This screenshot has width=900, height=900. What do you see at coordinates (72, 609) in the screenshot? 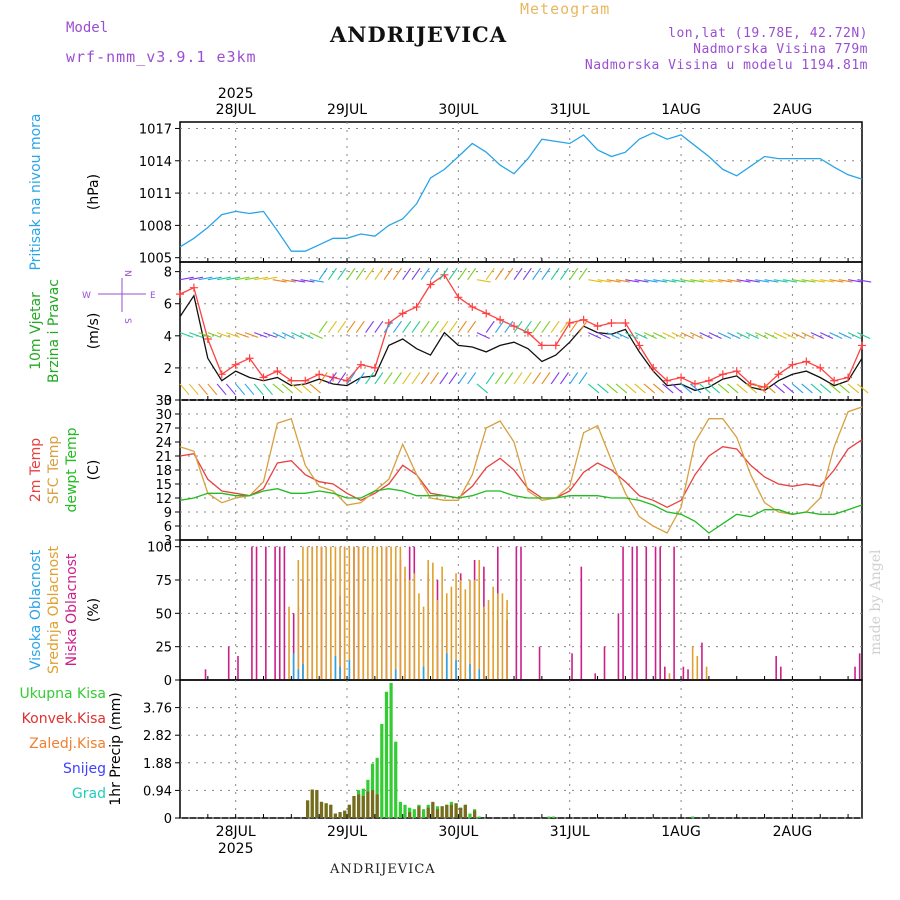
I see `cloud-side-label-2: Niska Oblacnost` at bounding box center [72, 609].